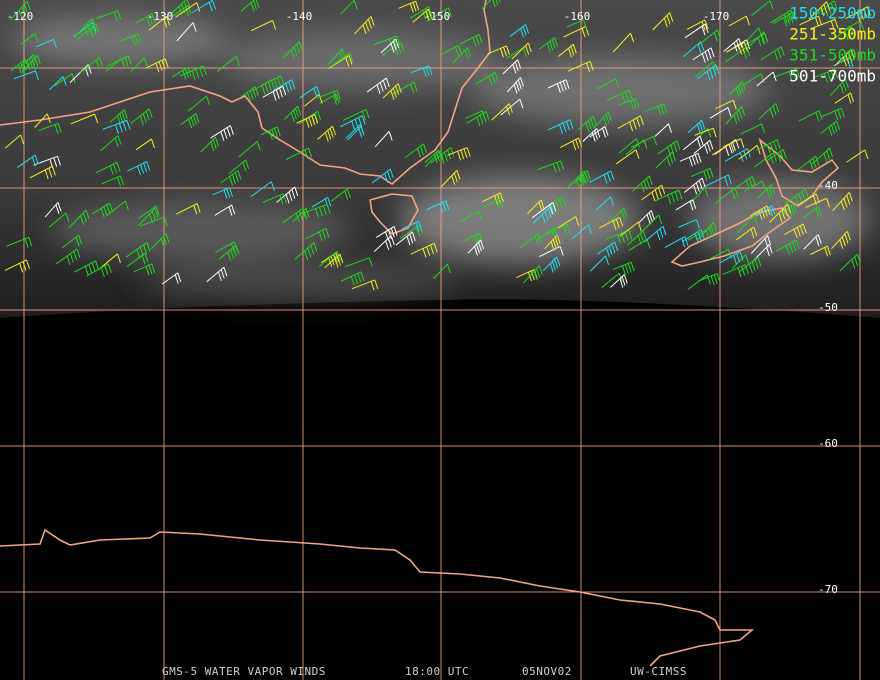 The height and width of the screenshot is (680, 880). I want to click on latitude-label: -60, so click(828, 443).